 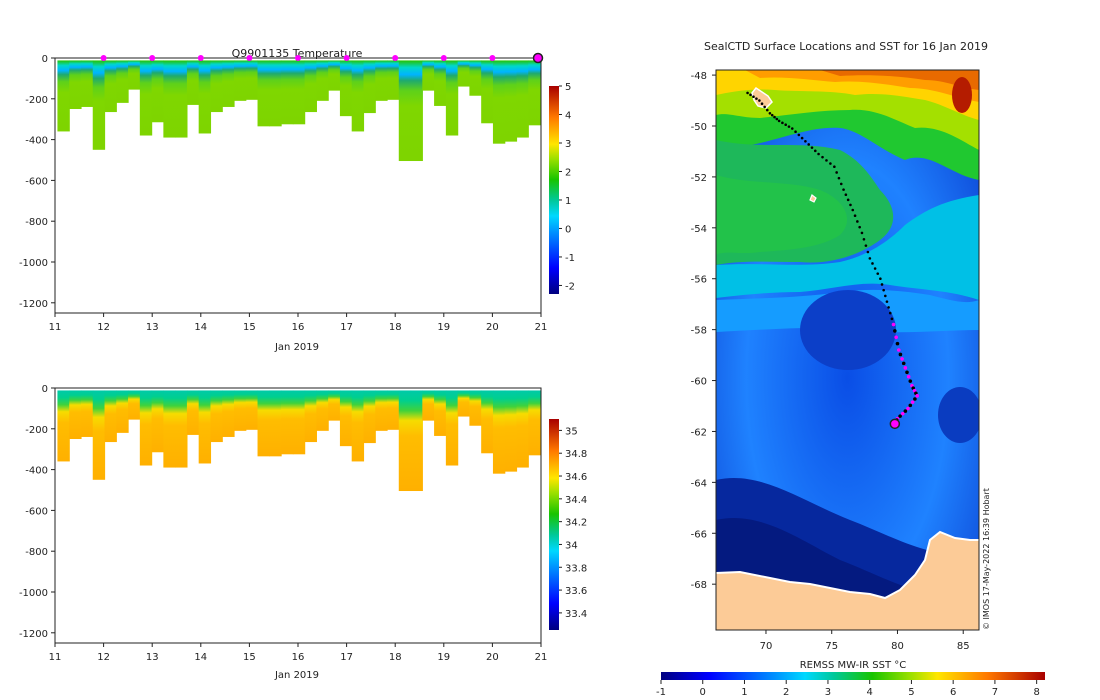 What do you see at coordinates (786, 692) in the screenshot?
I see `sst-colorbar-tick-label: 2` at bounding box center [786, 692].